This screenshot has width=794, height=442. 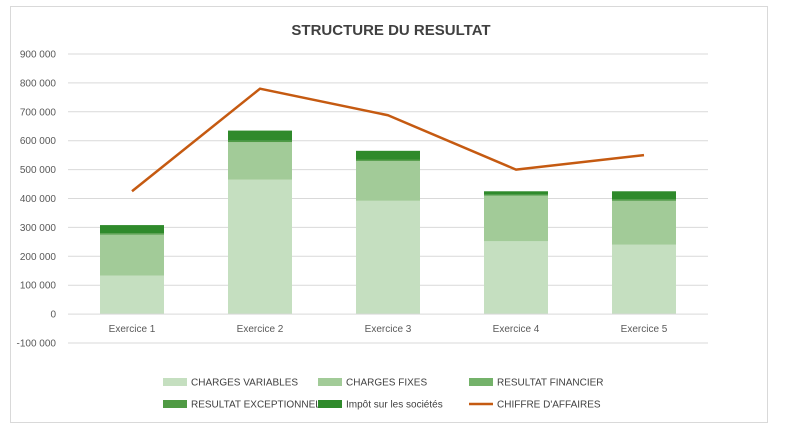 I want to click on legend-item: CHARGES FIXES, so click(x=372, y=383).